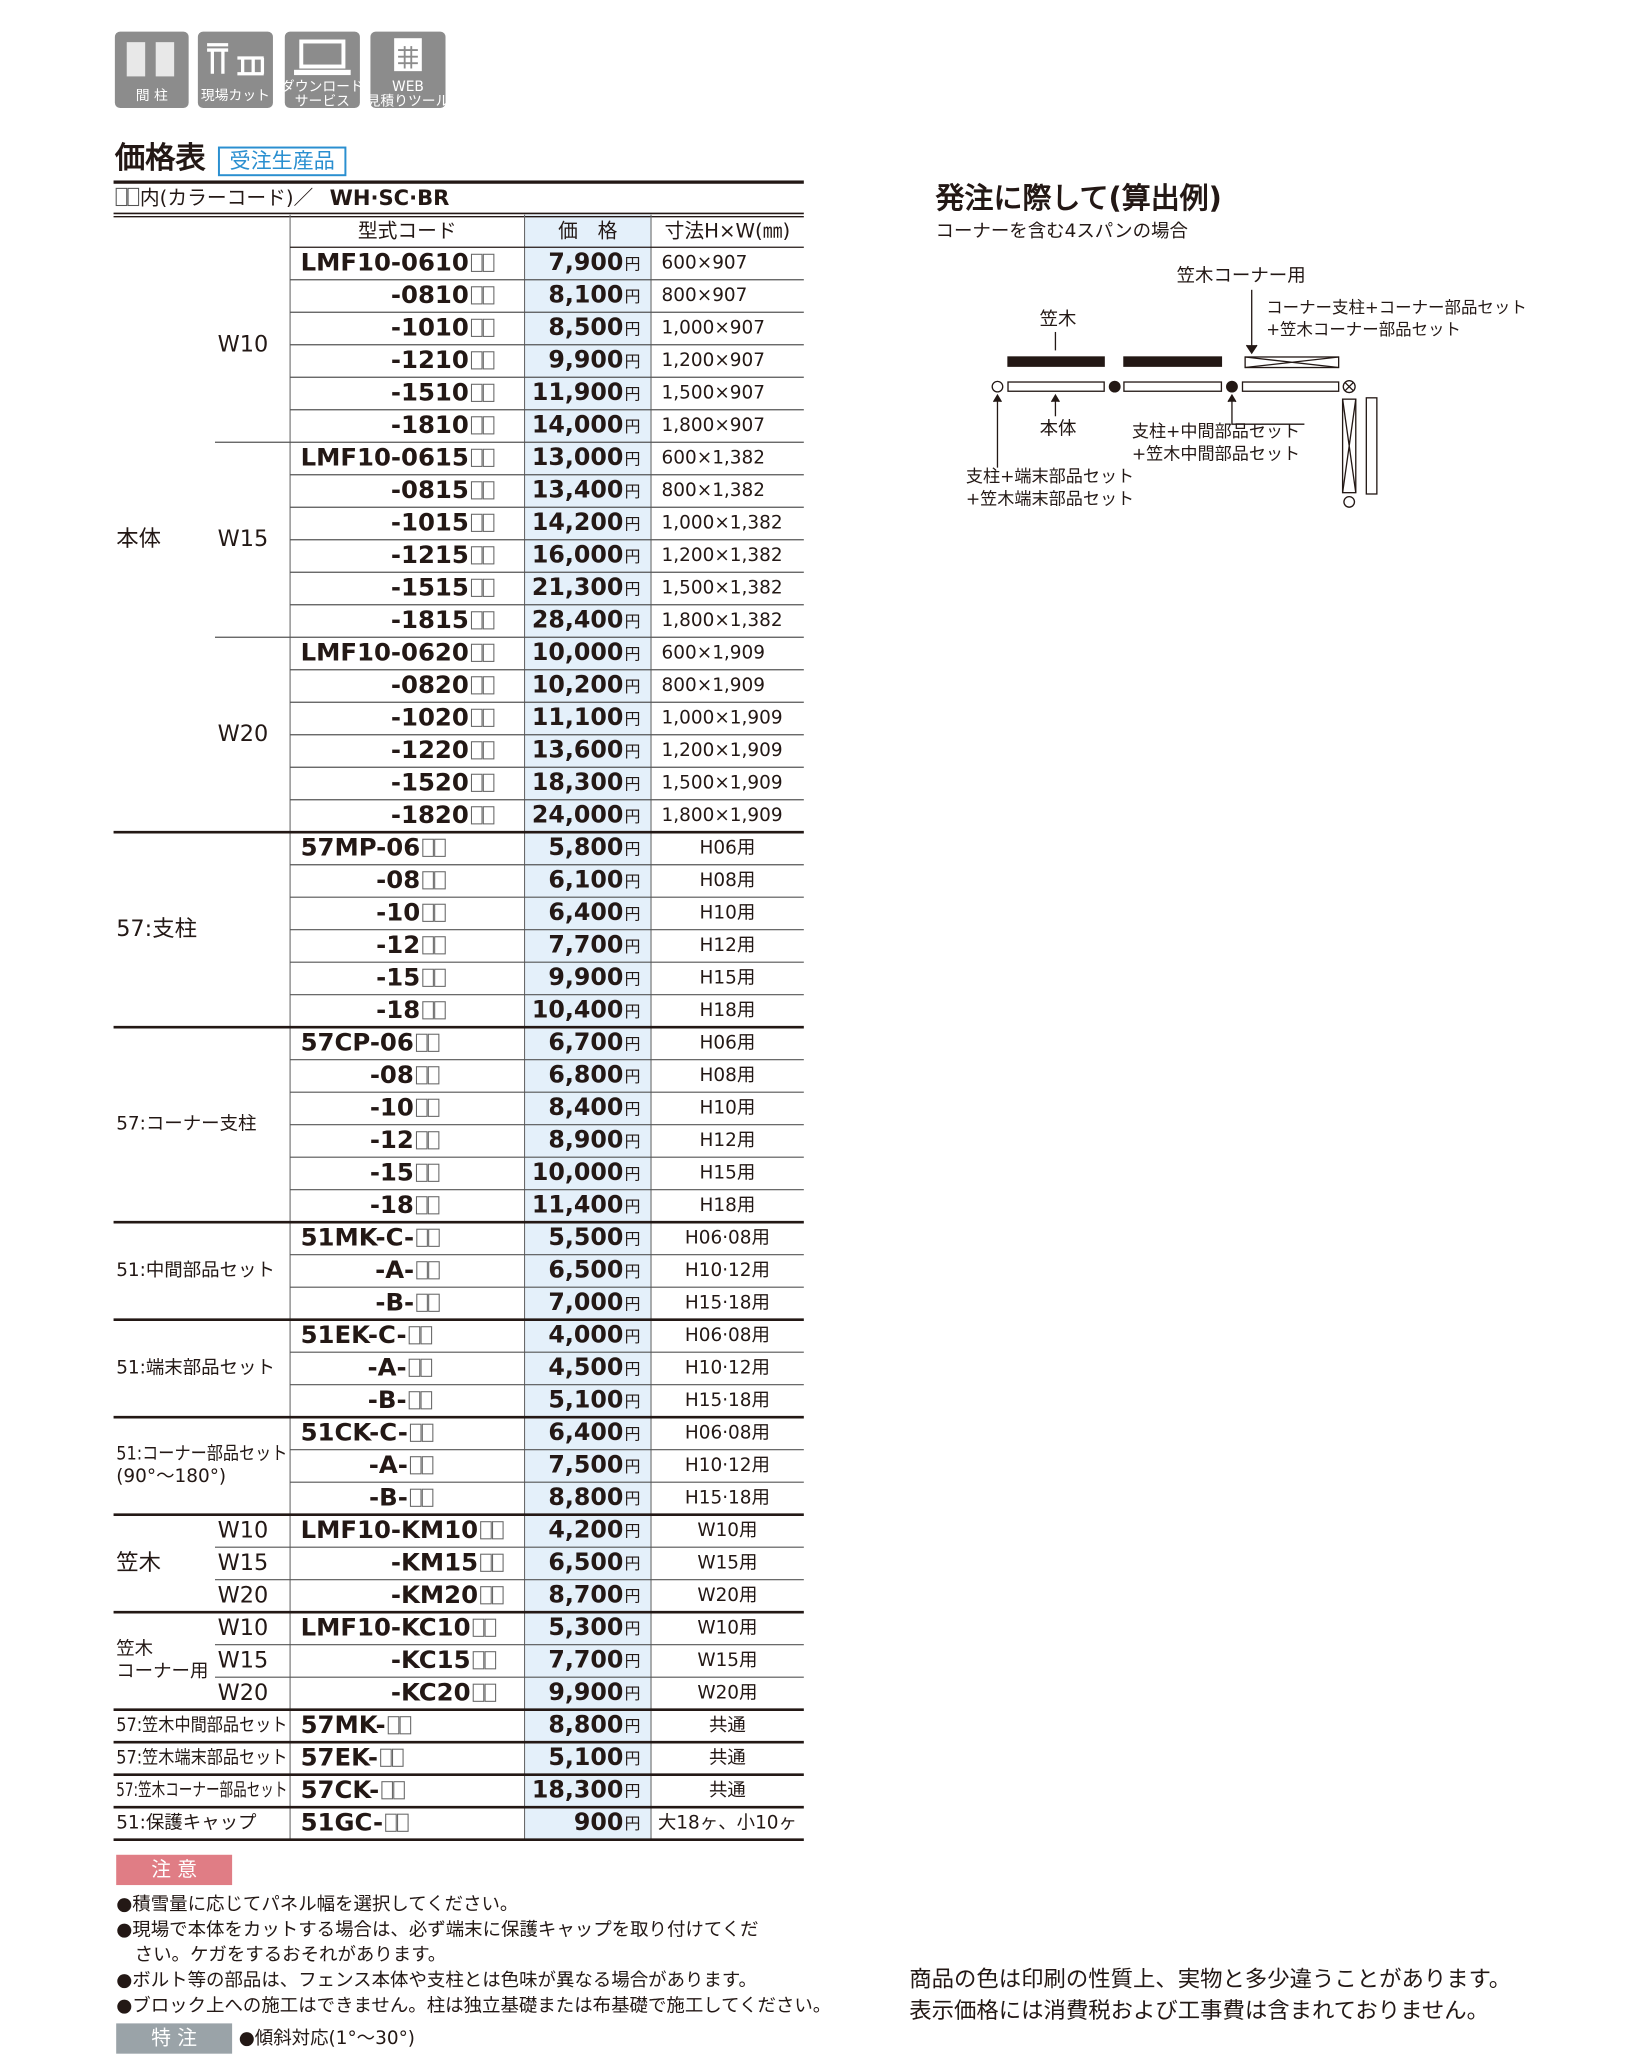 The height and width of the screenshot is (2055, 1634). Describe the element at coordinates (722, 815) in the screenshot. I see `dimension: 1,800×1,909` at that location.